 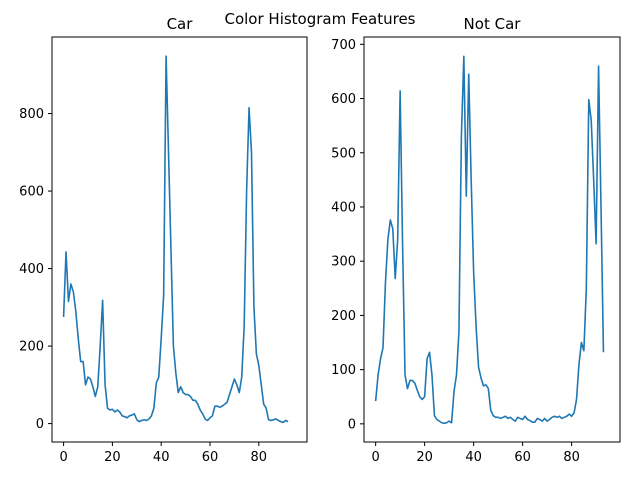 What do you see at coordinates (319, 19) in the screenshot?
I see `figure-suptitle: Color Histogram Features` at bounding box center [319, 19].